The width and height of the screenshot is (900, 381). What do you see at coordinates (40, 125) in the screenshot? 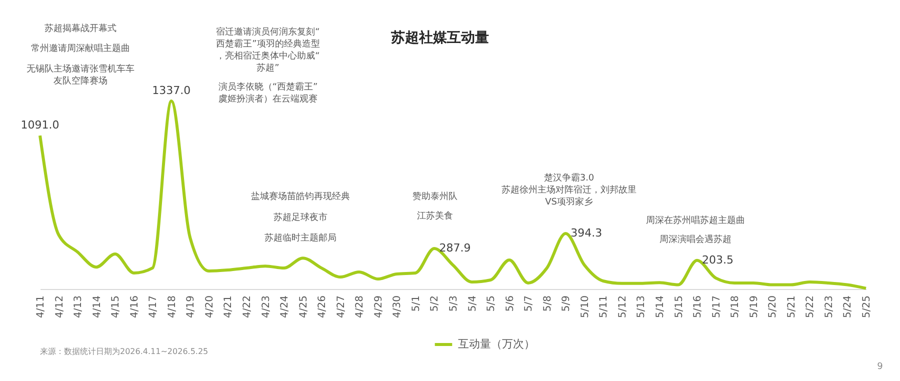
I see `data-label: 1091.0` at bounding box center [40, 125].